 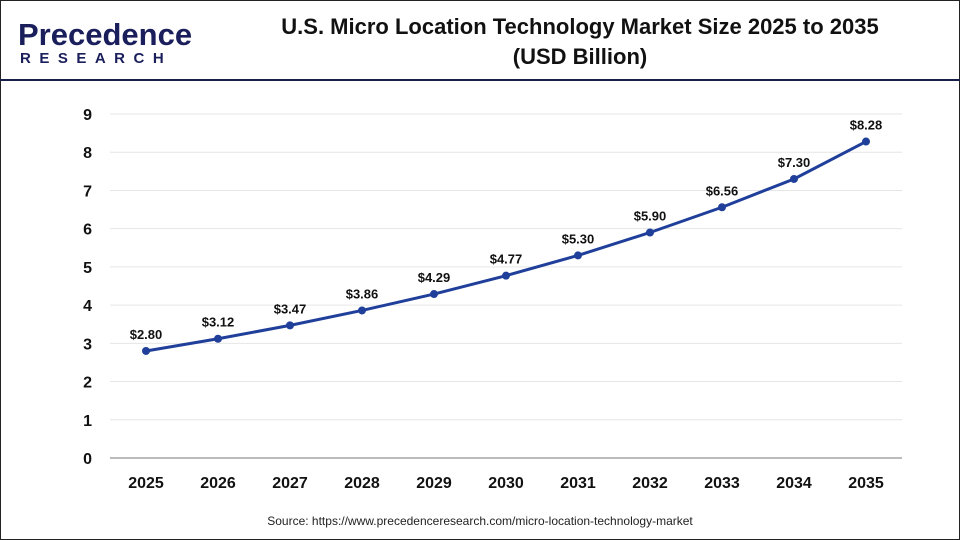 What do you see at coordinates (434, 277) in the screenshot?
I see `data-label: $4.29` at bounding box center [434, 277].